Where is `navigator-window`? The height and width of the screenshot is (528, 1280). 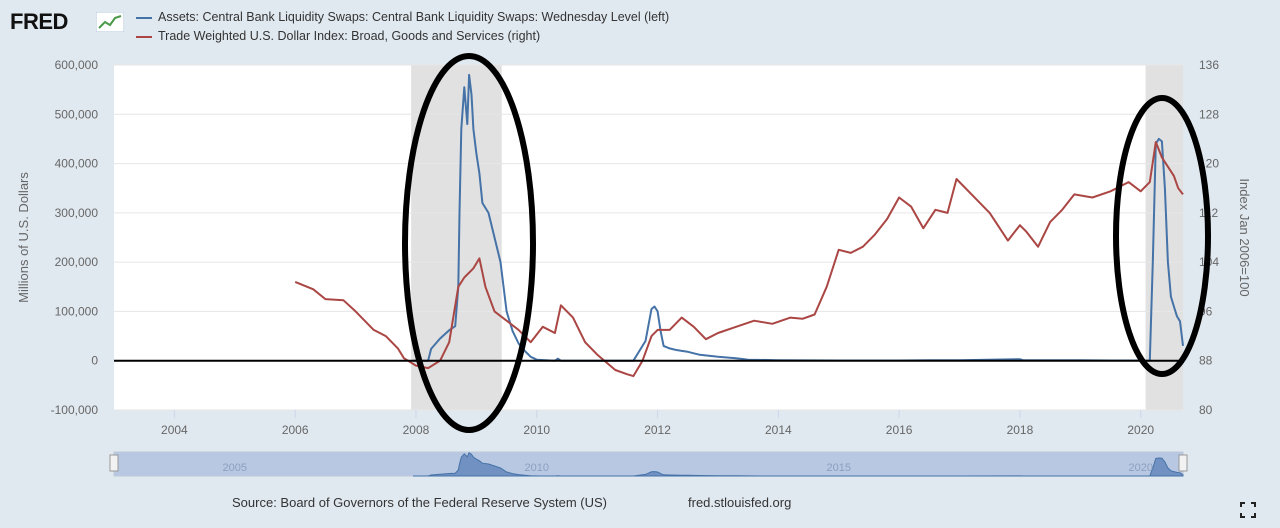
navigator-window is located at coordinates (648, 464).